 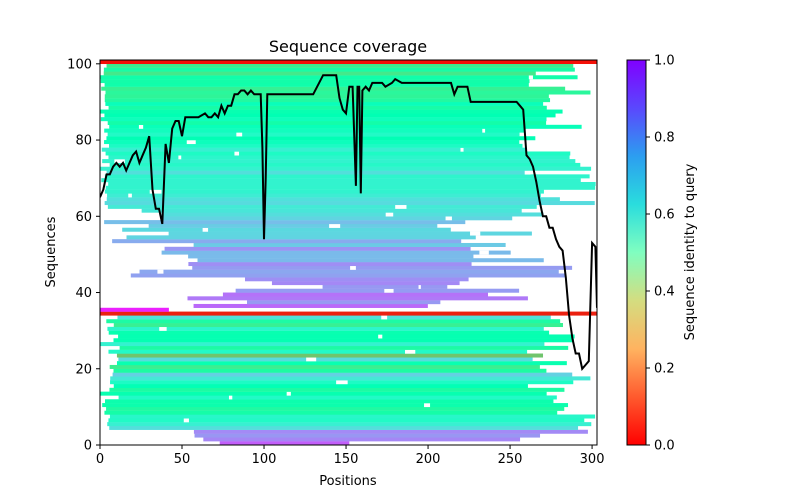 What do you see at coordinates (83, 217) in the screenshot?
I see `y-tick-label: 60` at bounding box center [83, 217].